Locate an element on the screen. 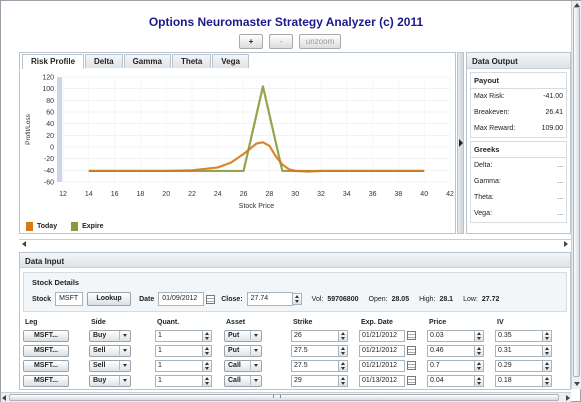 This screenshot has width=581, height=402. iv-input: 0.35 is located at coordinates (519, 335).